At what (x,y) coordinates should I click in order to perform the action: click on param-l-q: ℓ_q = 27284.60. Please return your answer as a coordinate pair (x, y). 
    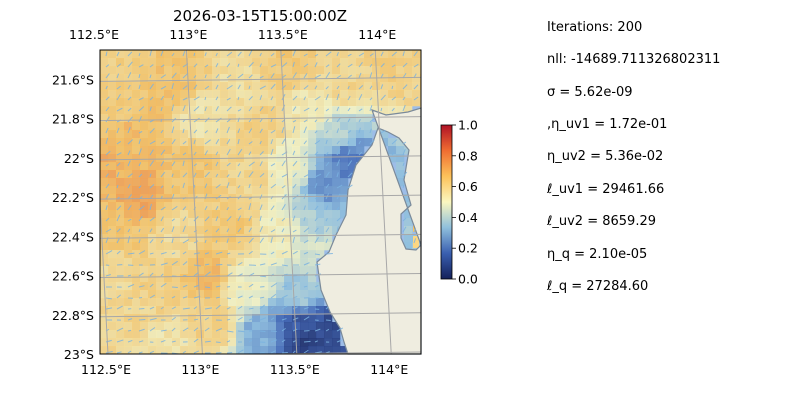
    Looking at the image, I should click on (598, 286).